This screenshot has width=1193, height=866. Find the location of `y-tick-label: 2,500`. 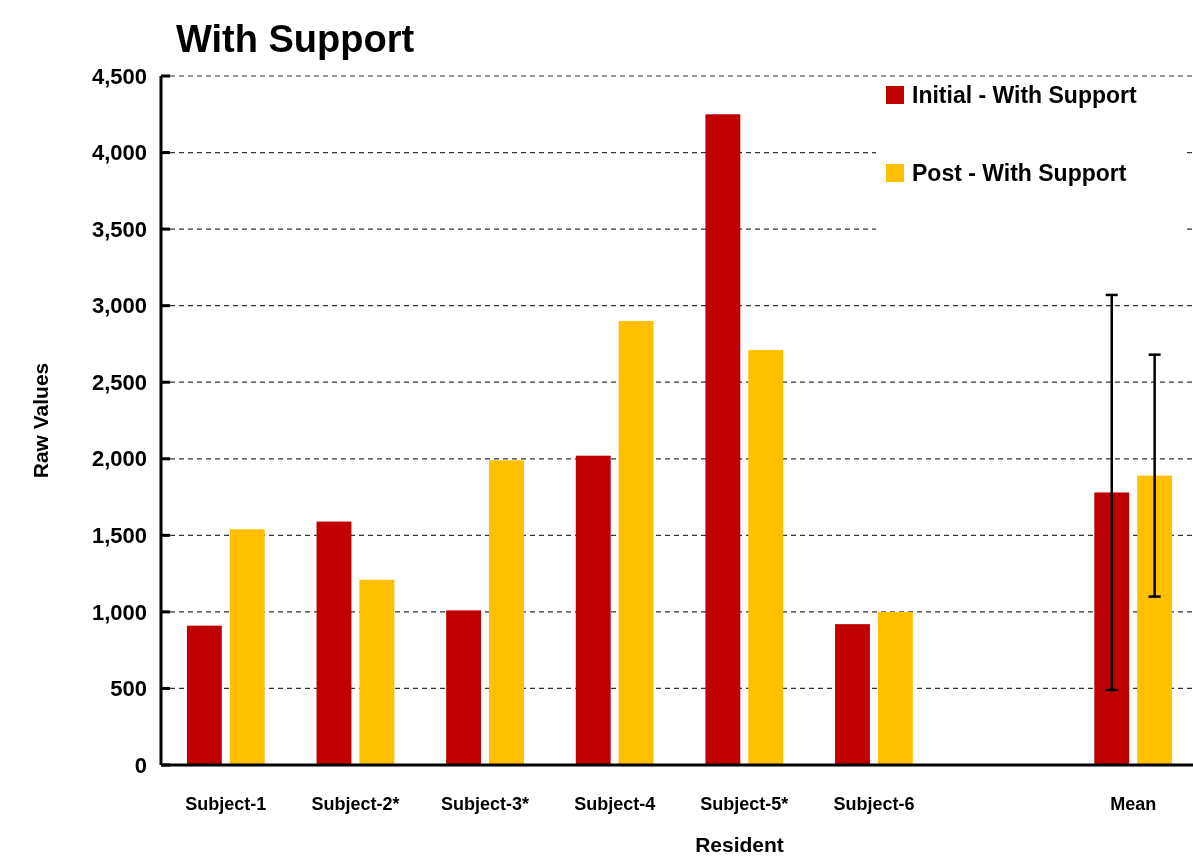

y-tick-label: 2,500 is located at coordinates (119, 382).